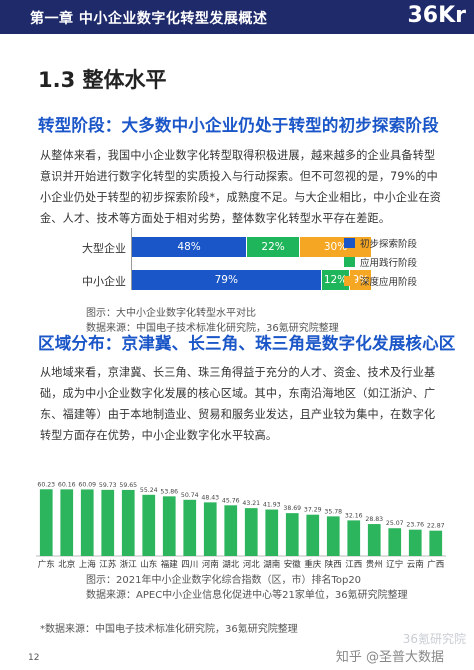 This screenshot has width=474, height=670. What do you see at coordinates (360, 280) in the screenshot?
I see `stacked-seg-1-2: 9%` at bounding box center [360, 280].